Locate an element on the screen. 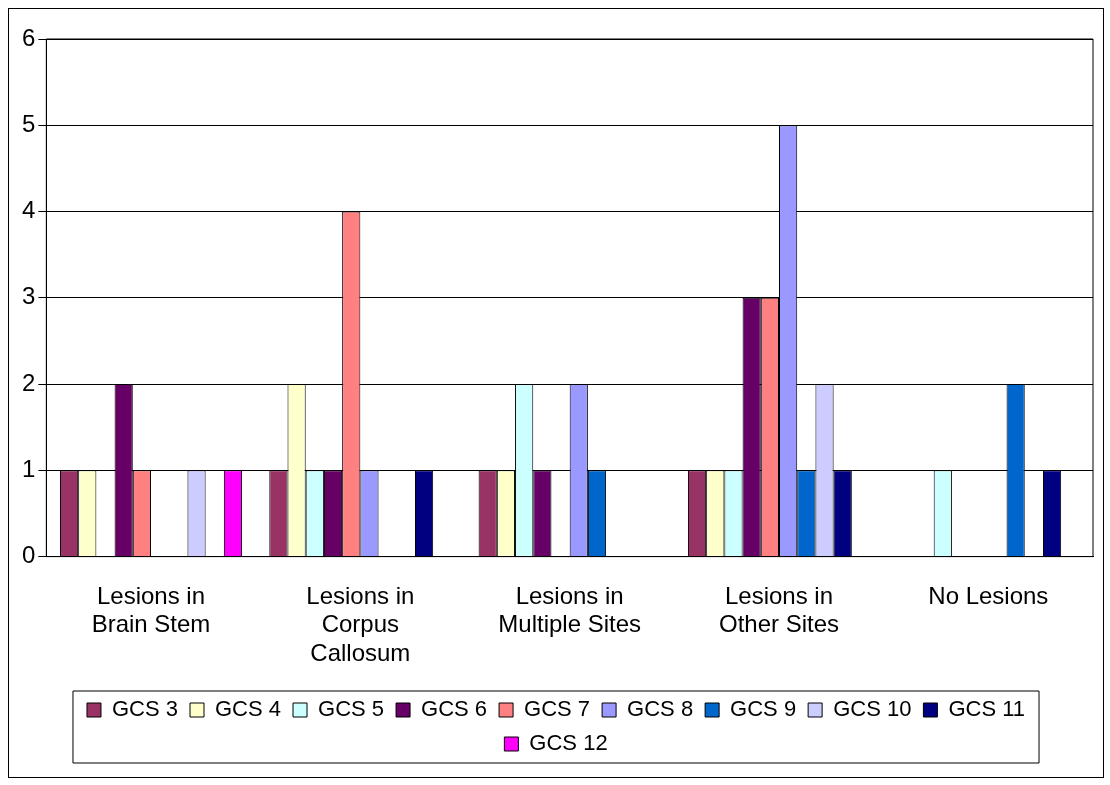 The width and height of the screenshot is (1110, 785). legend-label: GCS 11 is located at coordinates (987, 709).